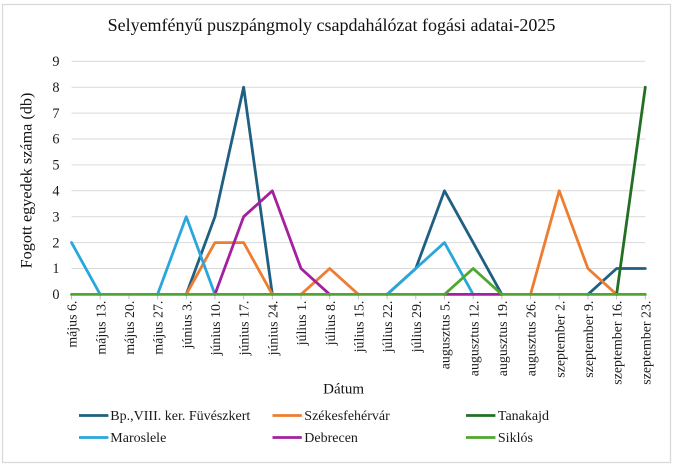  I want to click on svg-text: Dátum, so click(343, 390).